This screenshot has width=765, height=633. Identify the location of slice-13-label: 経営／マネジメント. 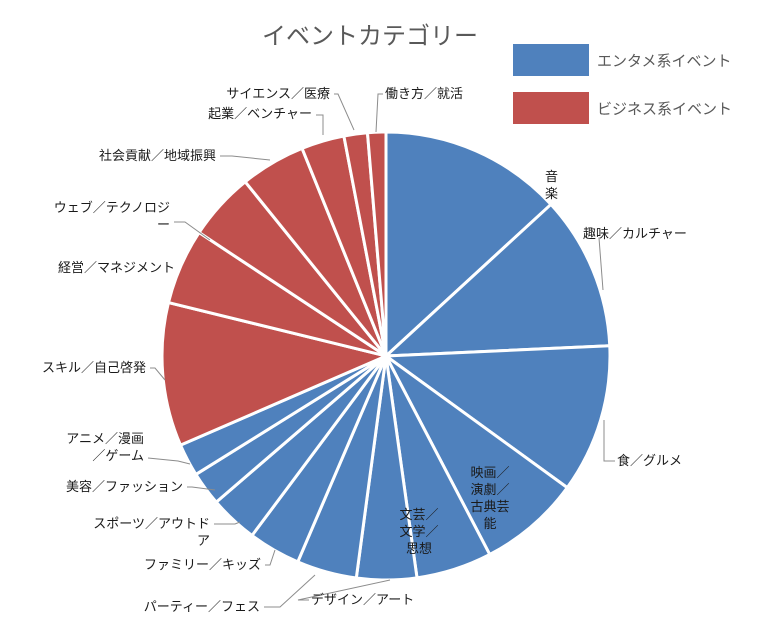
(116, 268).